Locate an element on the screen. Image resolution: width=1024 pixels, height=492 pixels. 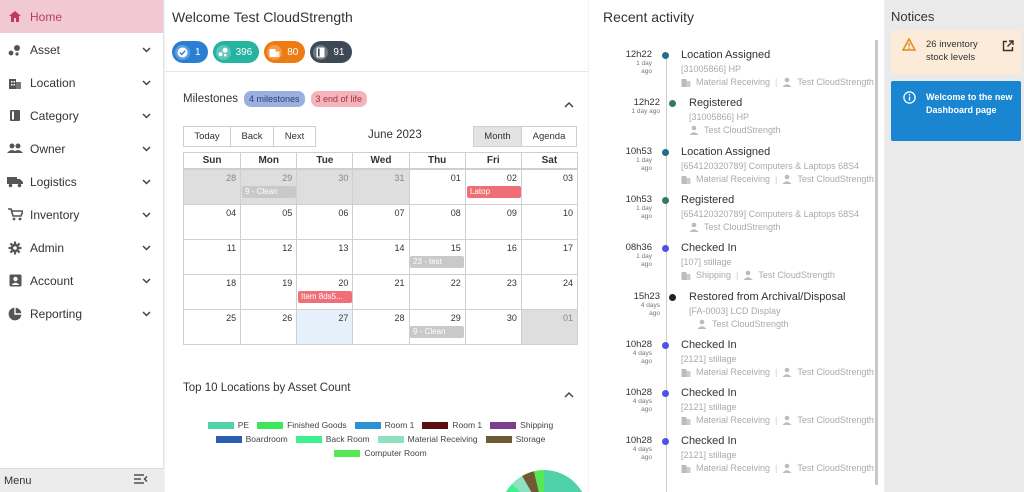
inventory-notice: 26 inventory stock levels is located at coordinates (956, 52).